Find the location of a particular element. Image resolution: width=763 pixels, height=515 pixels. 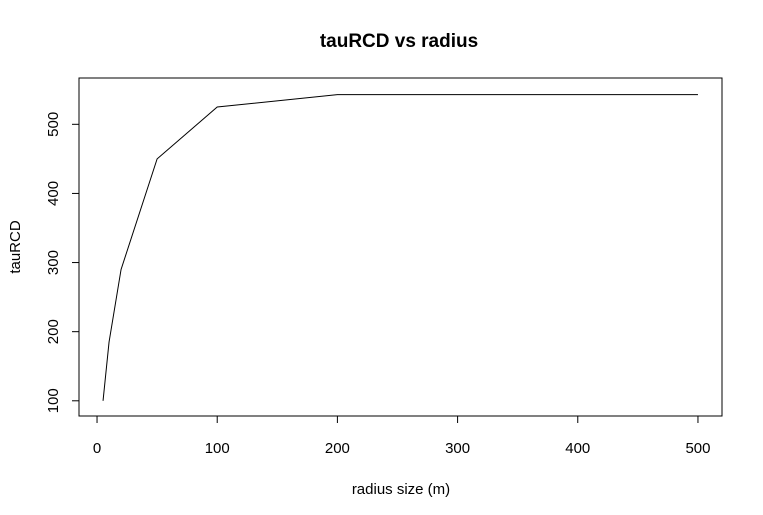

x-tick-label: 200 is located at coordinates (337, 448).